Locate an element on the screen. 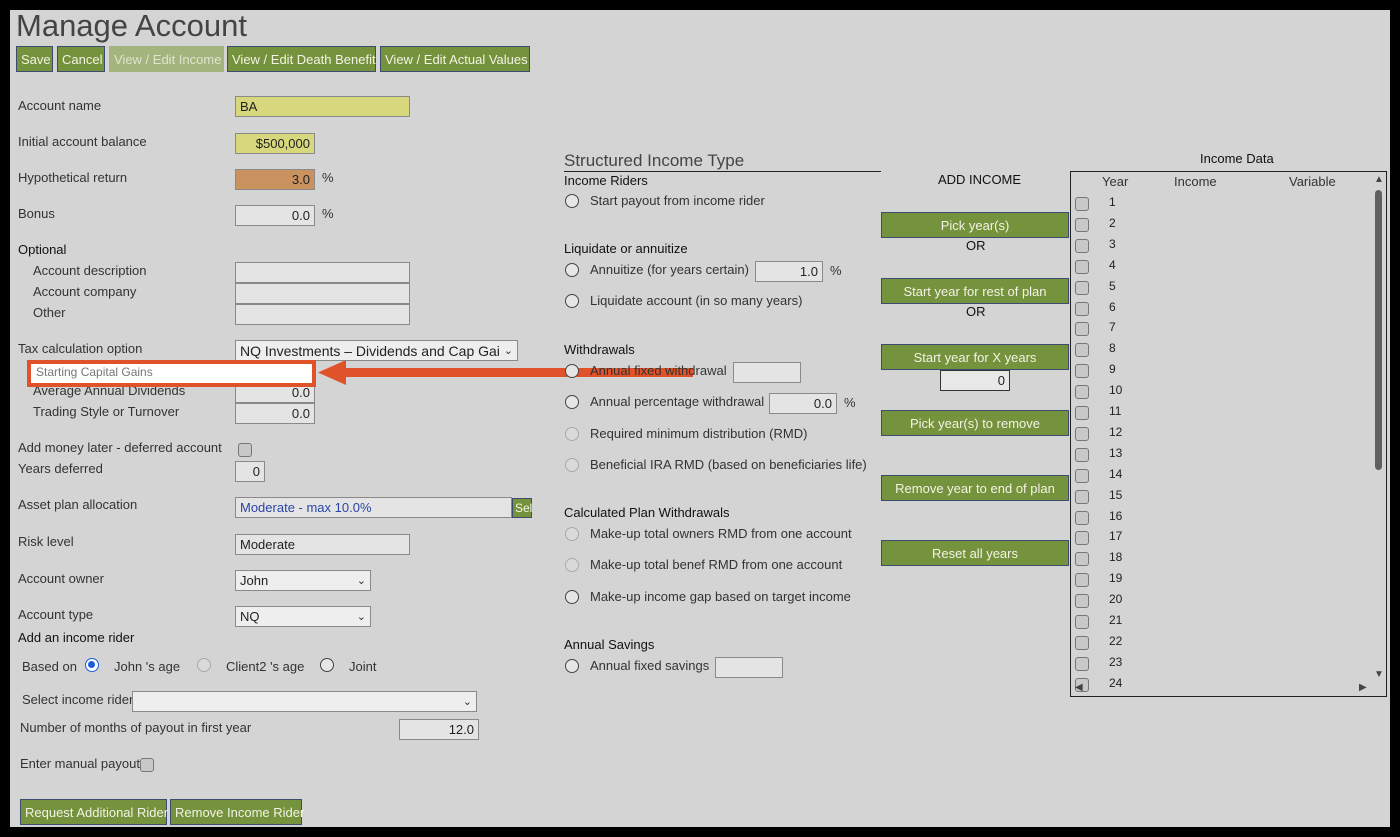 The width and height of the screenshot is (1400, 837). rmd-radio is located at coordinates (572, 434).